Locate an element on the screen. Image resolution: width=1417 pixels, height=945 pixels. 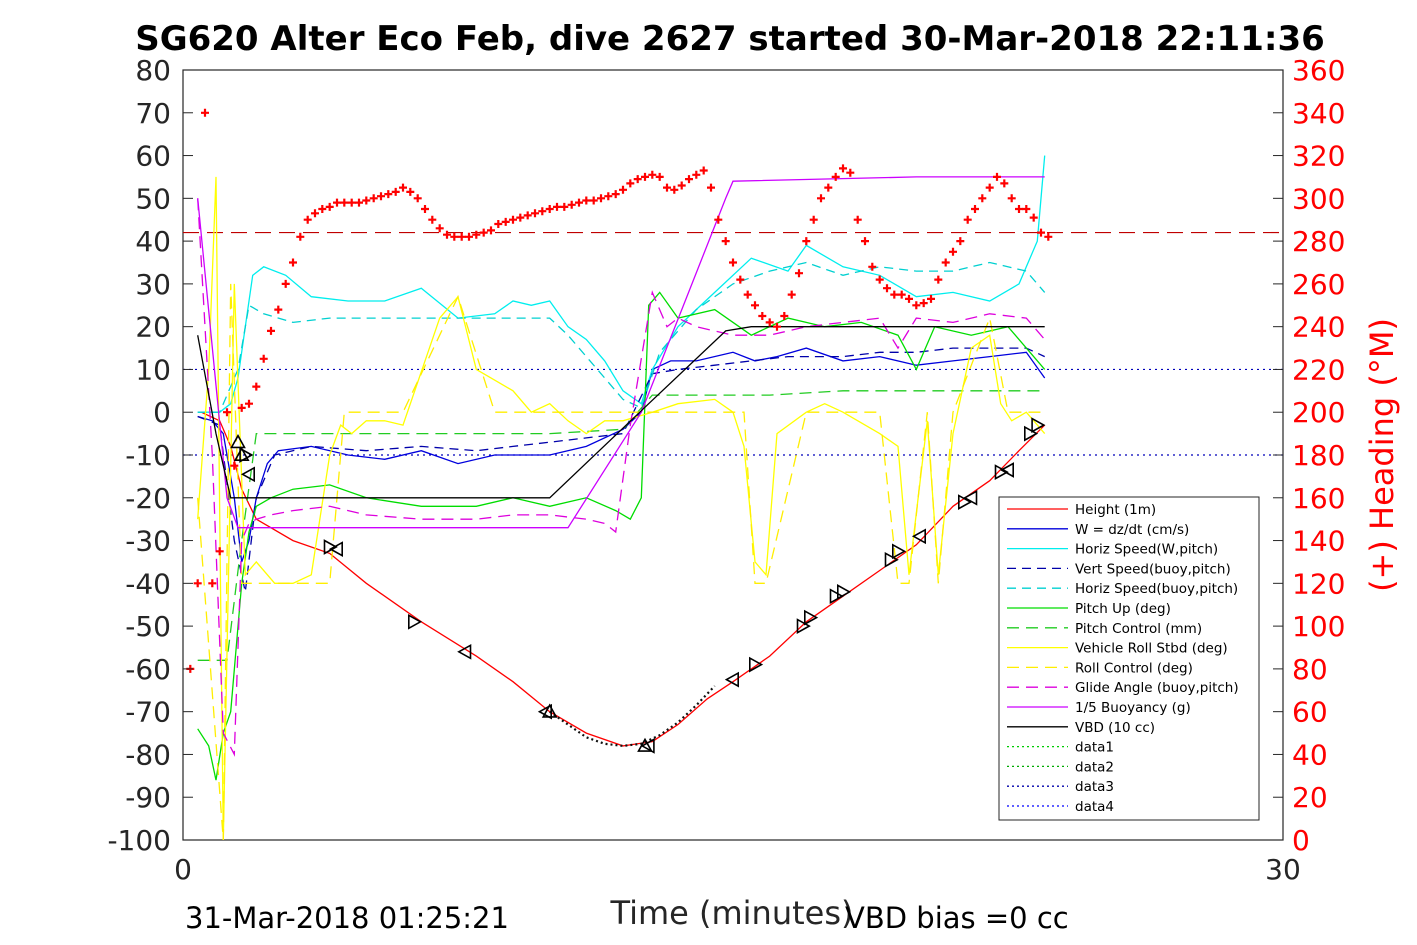
y2-tick-label: 100 is located at coordinates (1318, 626).